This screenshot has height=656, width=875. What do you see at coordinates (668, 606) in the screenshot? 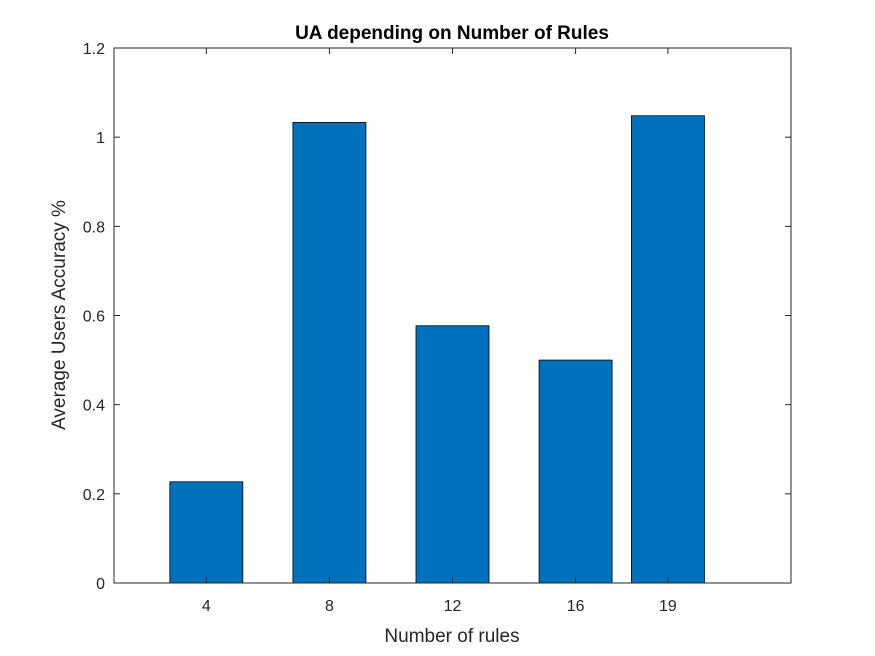
I see `x-tick-label: 19` at bounding box center [668, 606].